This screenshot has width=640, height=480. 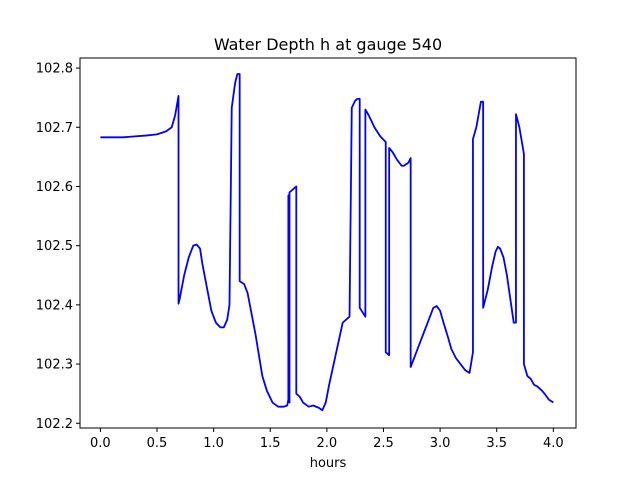 I want to click on y-tick-label: 102.7, so click(x=54, y=128).